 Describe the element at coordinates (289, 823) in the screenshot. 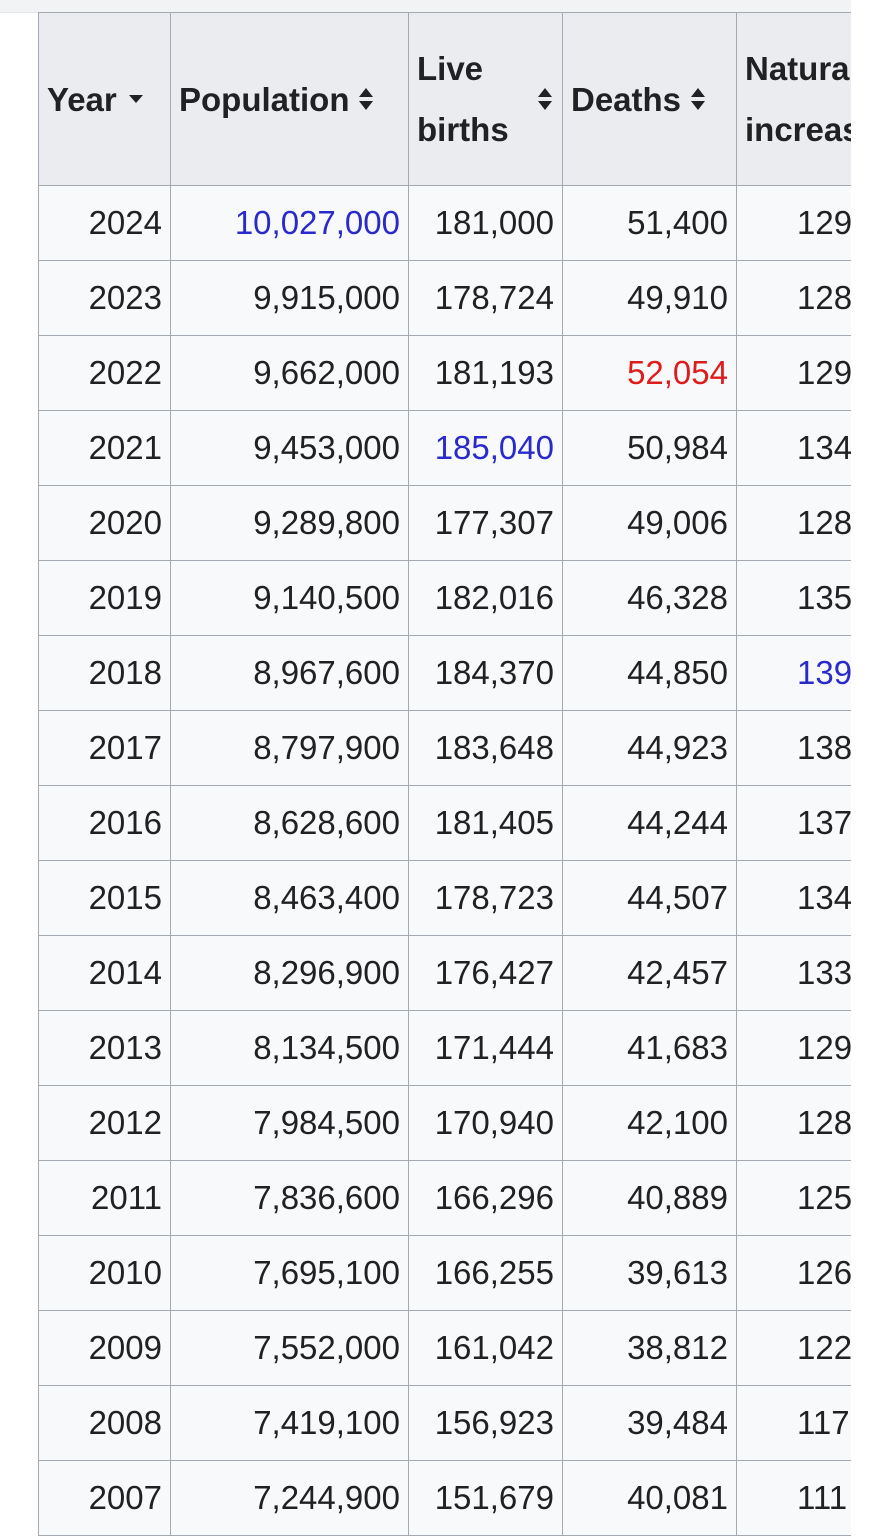

I see `cell-population: 8,628,600` at that location.